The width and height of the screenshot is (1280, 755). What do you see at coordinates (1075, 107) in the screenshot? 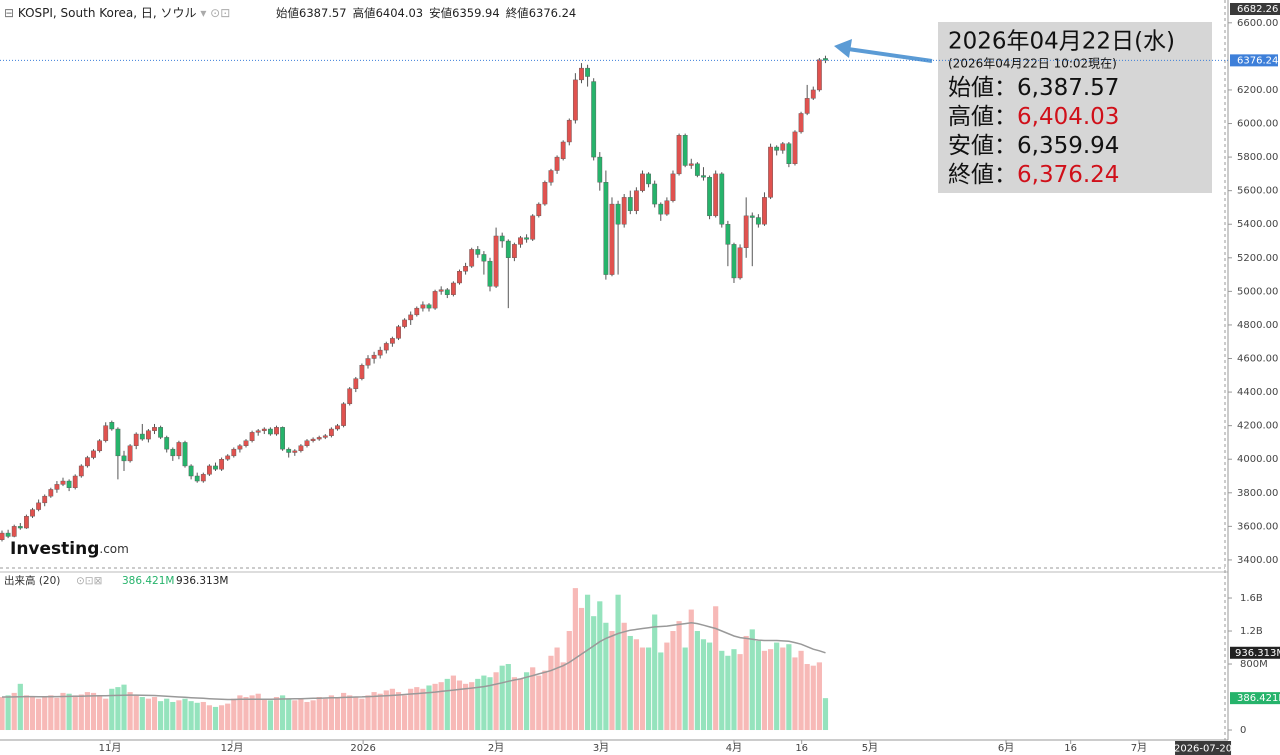
I see `info-box` at bounding box center [1075, 107].